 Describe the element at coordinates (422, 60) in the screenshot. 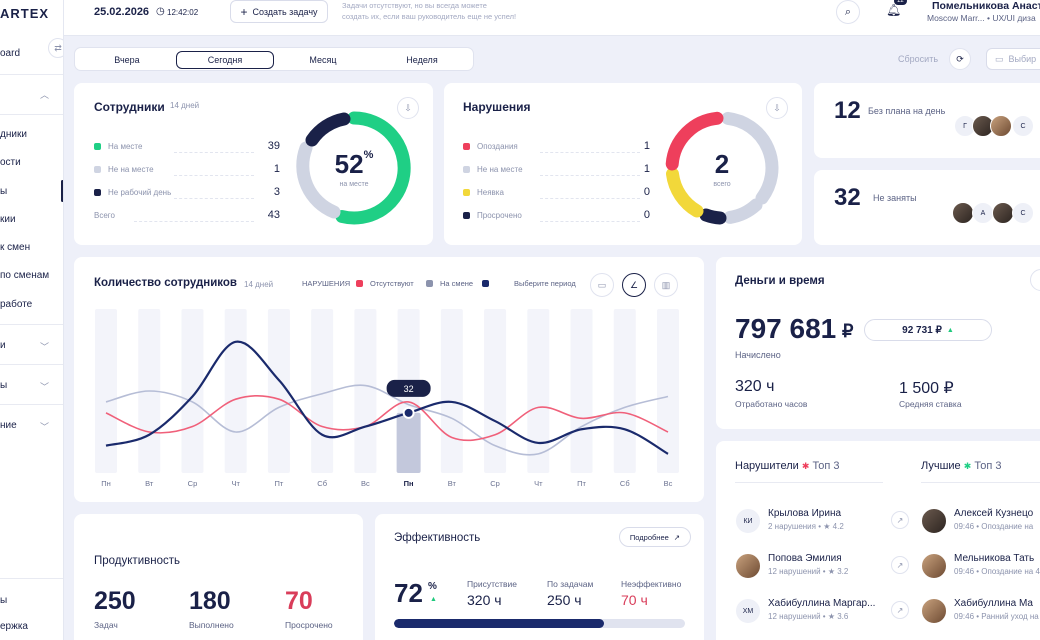

I see `tab-week: Неделя` at that location.